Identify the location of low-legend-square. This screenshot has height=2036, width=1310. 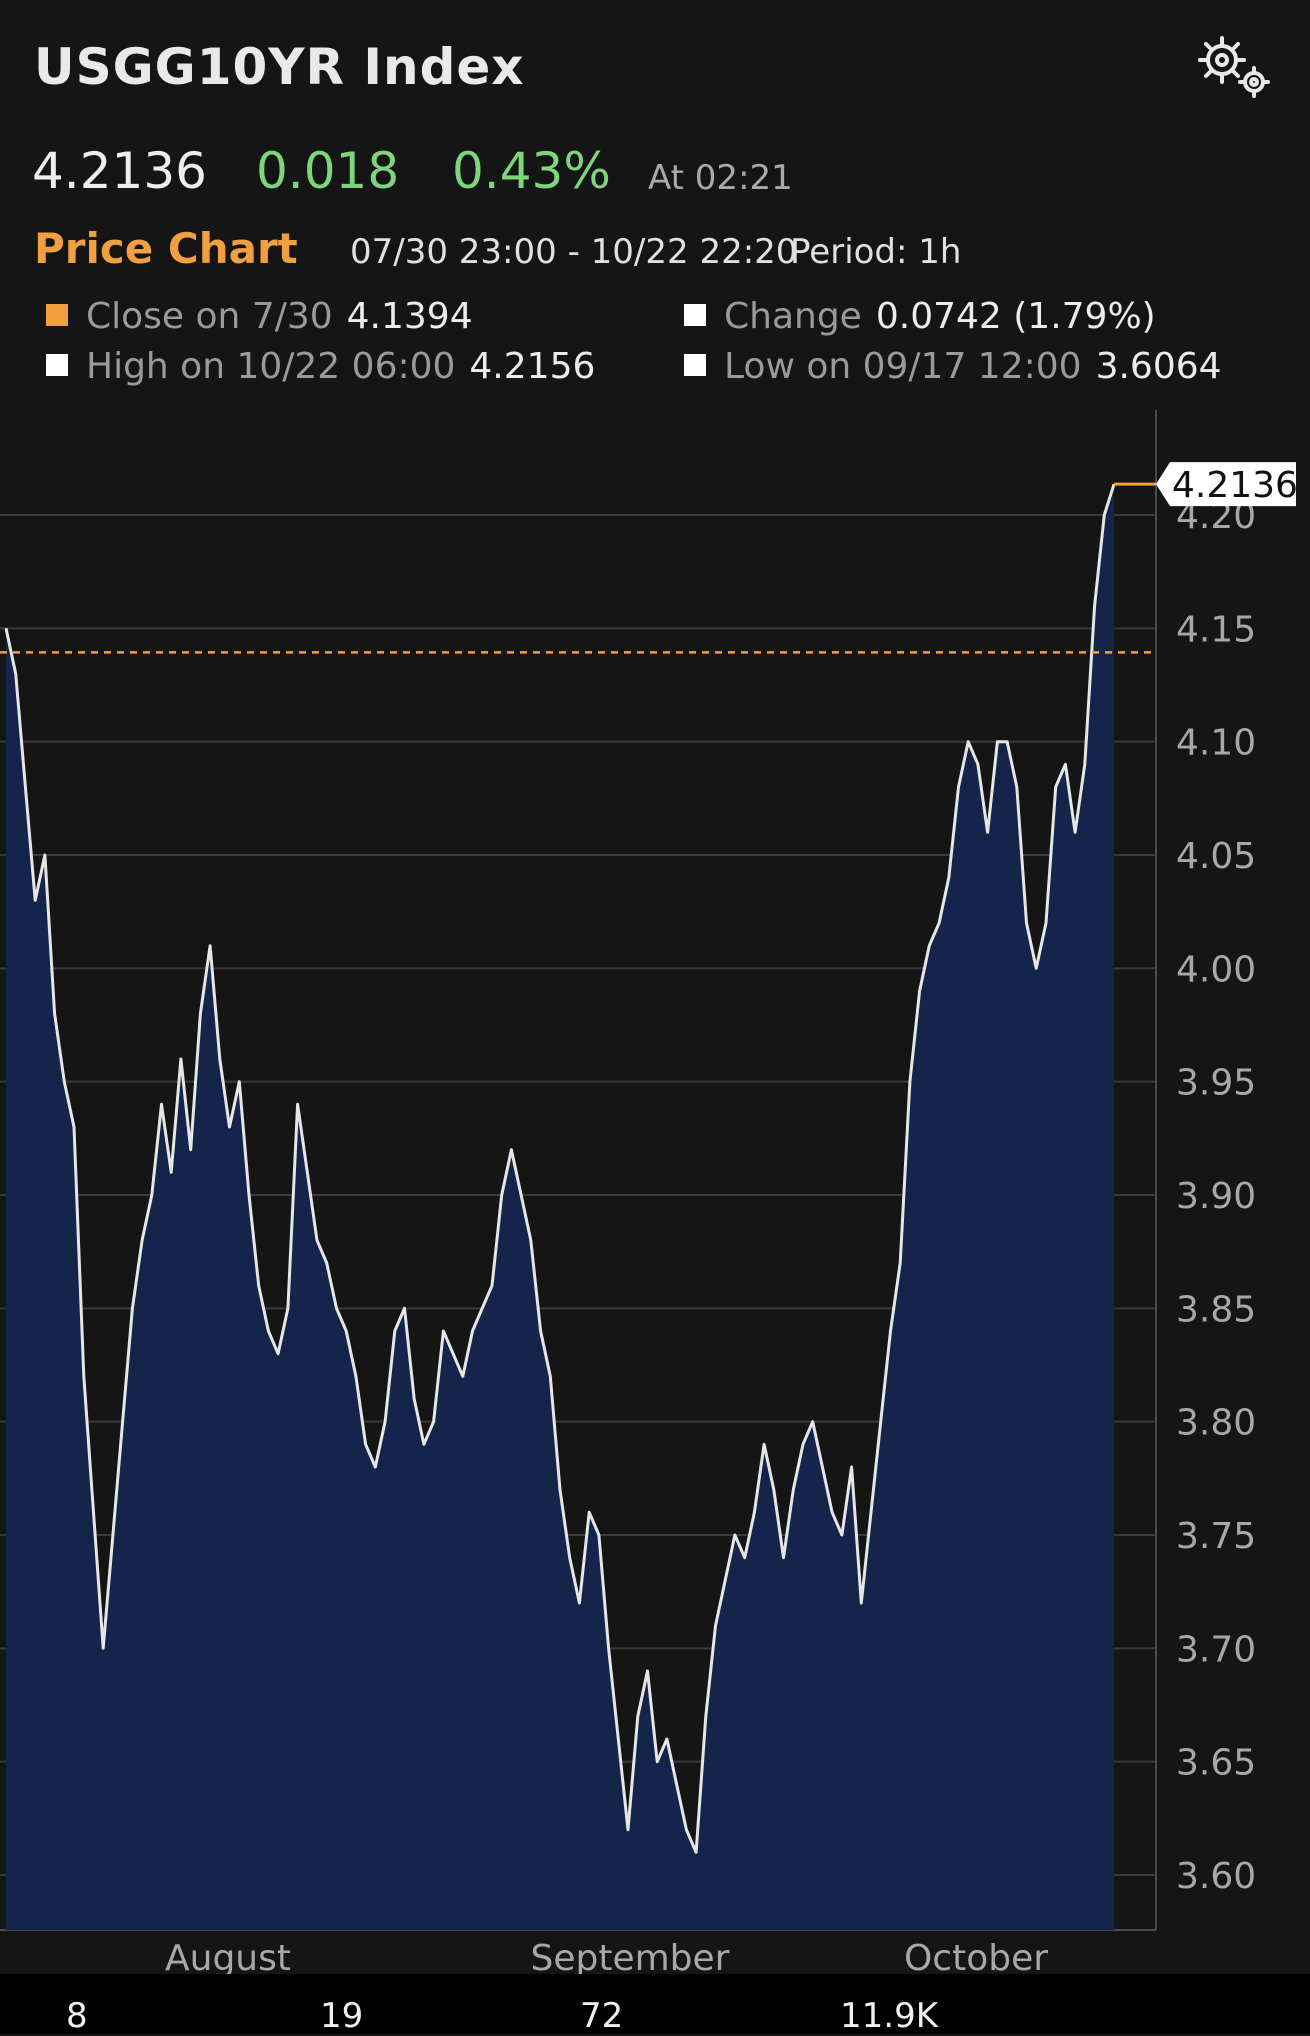
(695, 365).